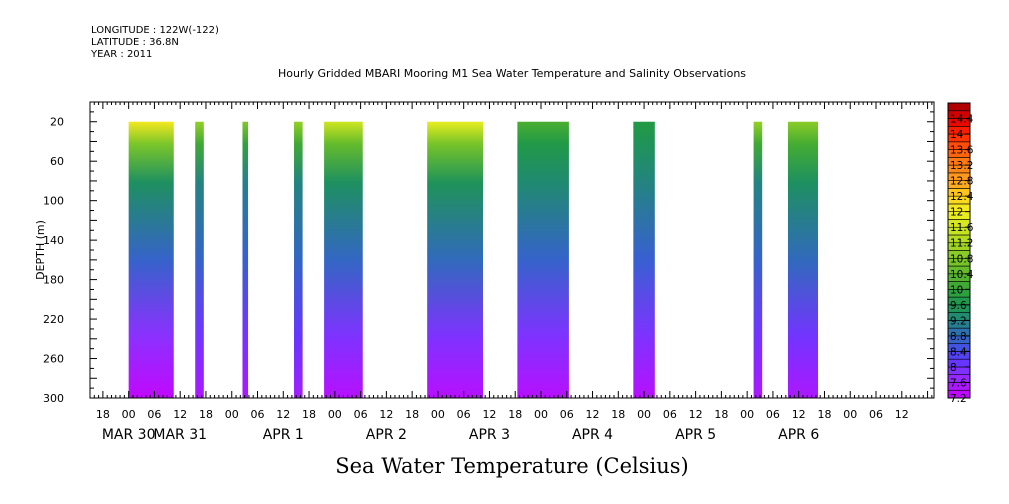 Image resolution: width=1009 pixels, height=504 pixels. What do you see at coordinates (129, 435) in the screenshot?
I see `date-label-0: MAR 30` at bounding box center [129, 435].